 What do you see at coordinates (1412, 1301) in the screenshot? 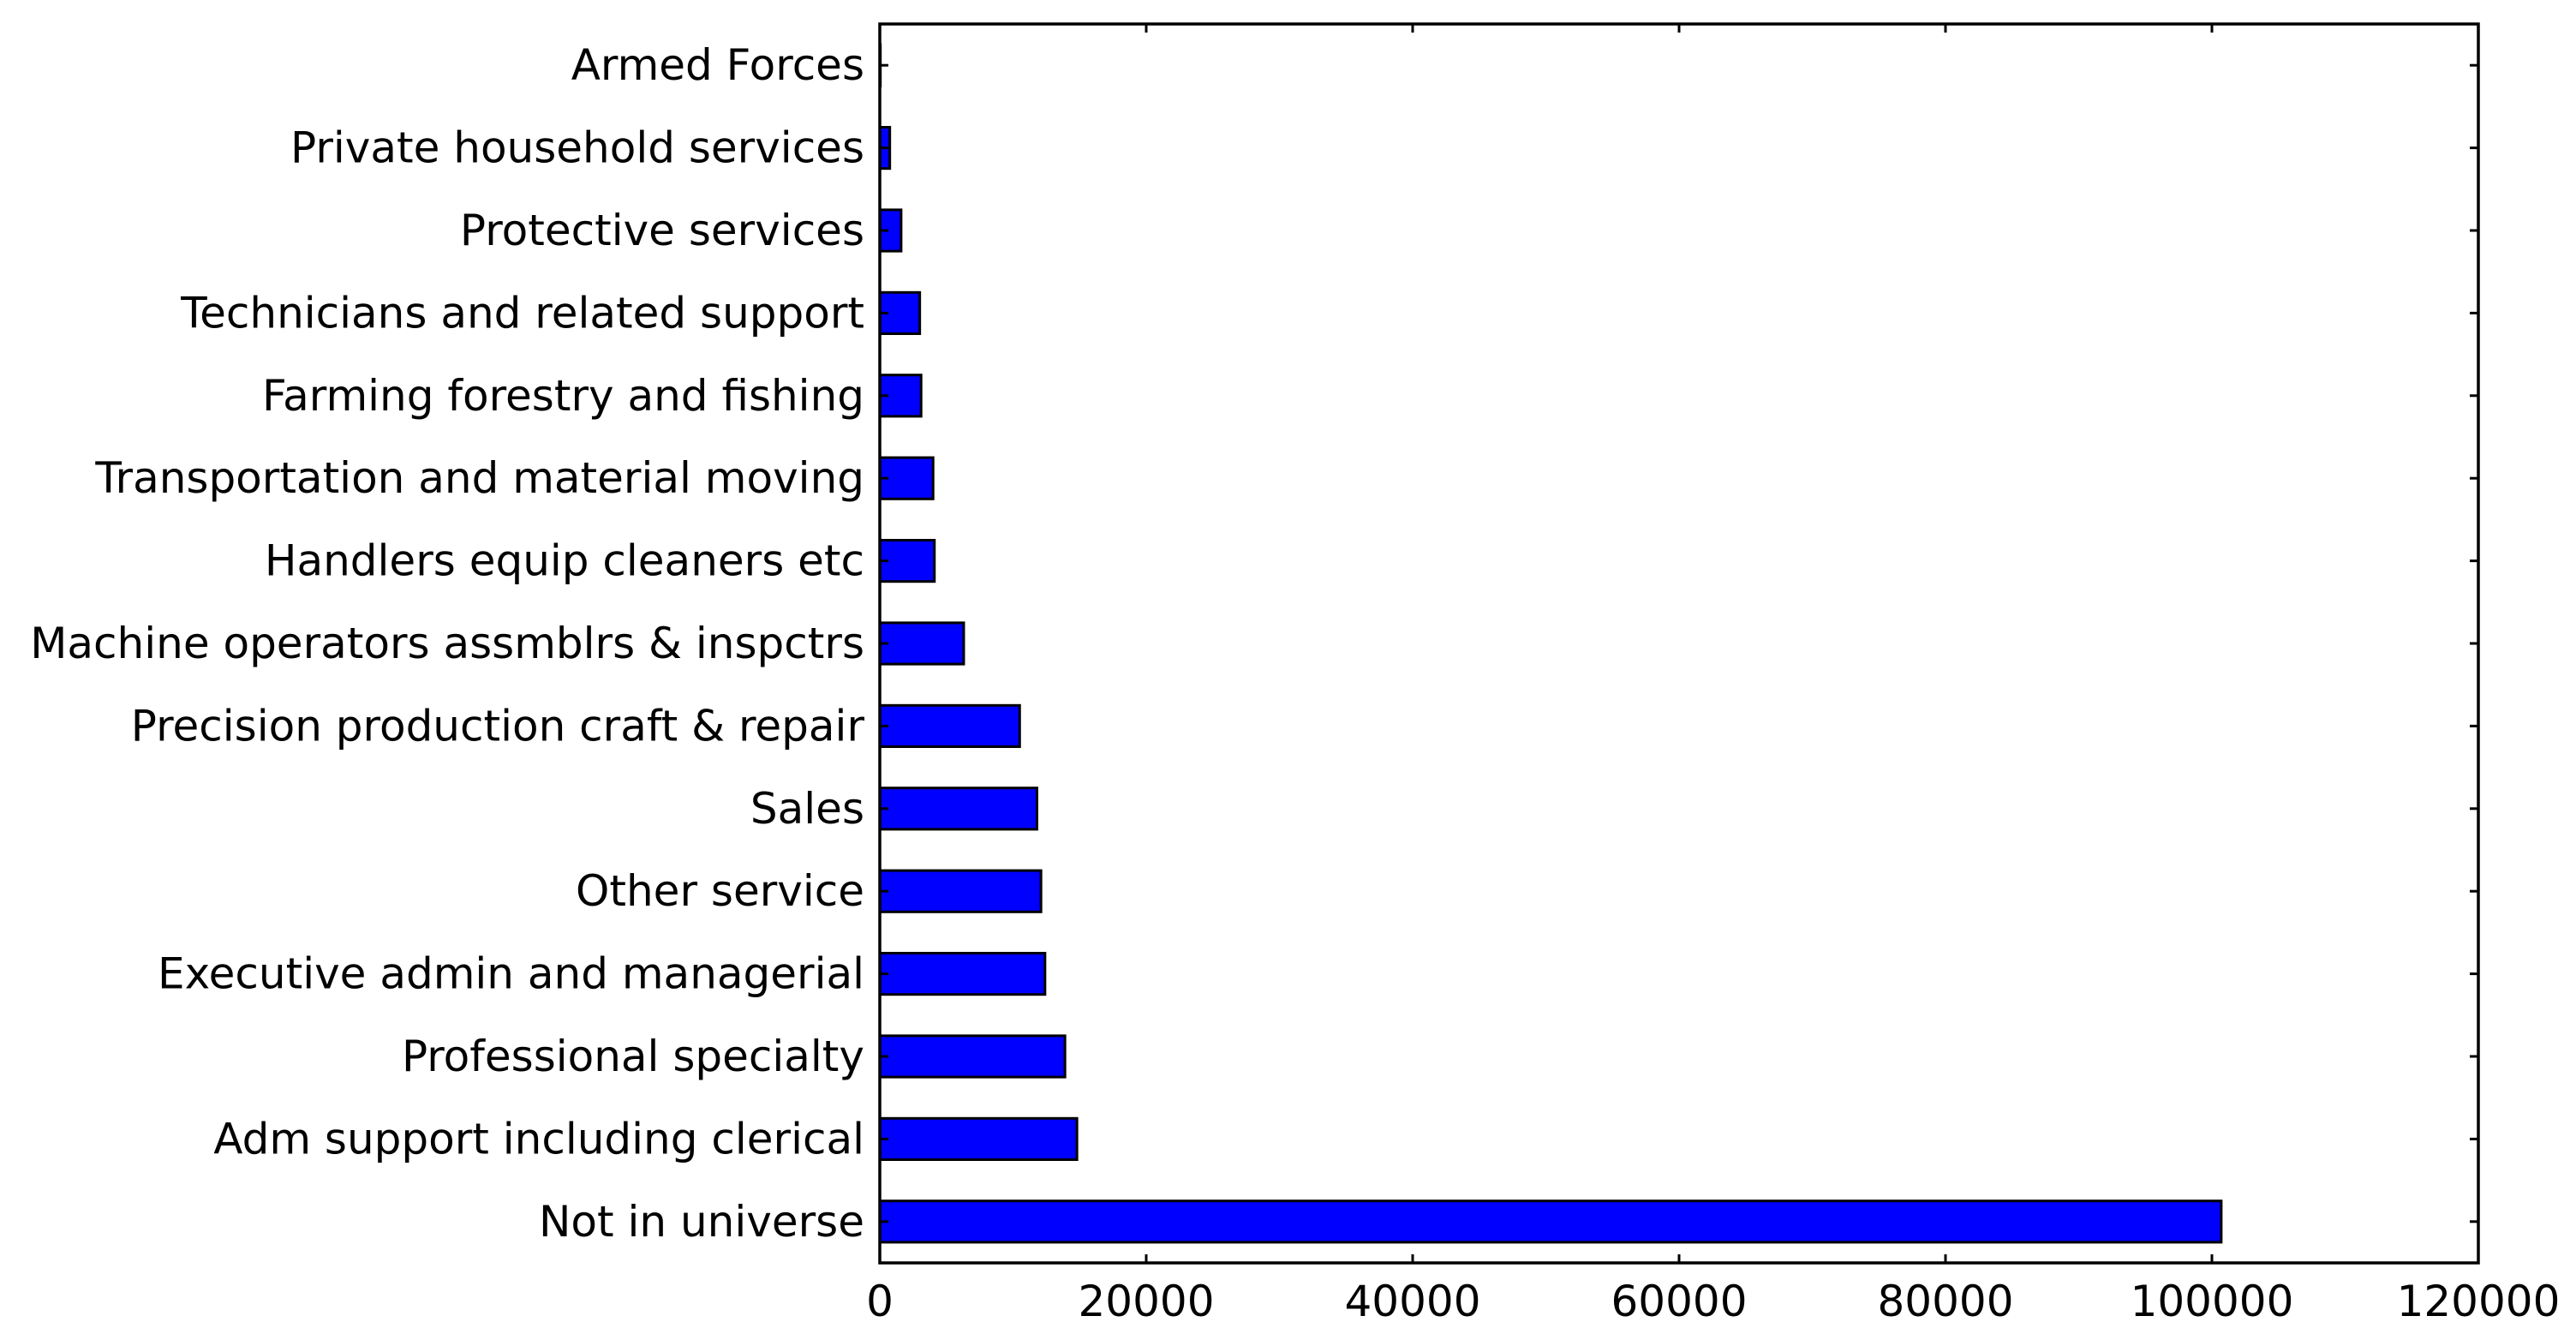
I see `x-tick-label: 40000` at bounding box center [1412, 1301].